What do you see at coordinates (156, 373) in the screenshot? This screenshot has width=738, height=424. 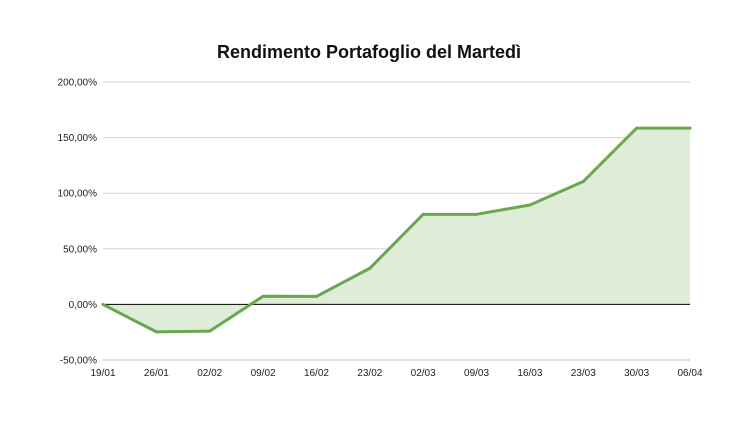 I see `x-tick-label: 26/01` at bounding box center [156, 373].